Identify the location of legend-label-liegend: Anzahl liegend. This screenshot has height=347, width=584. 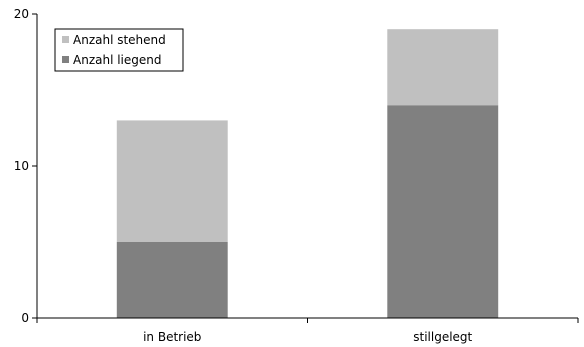
(117, 60).